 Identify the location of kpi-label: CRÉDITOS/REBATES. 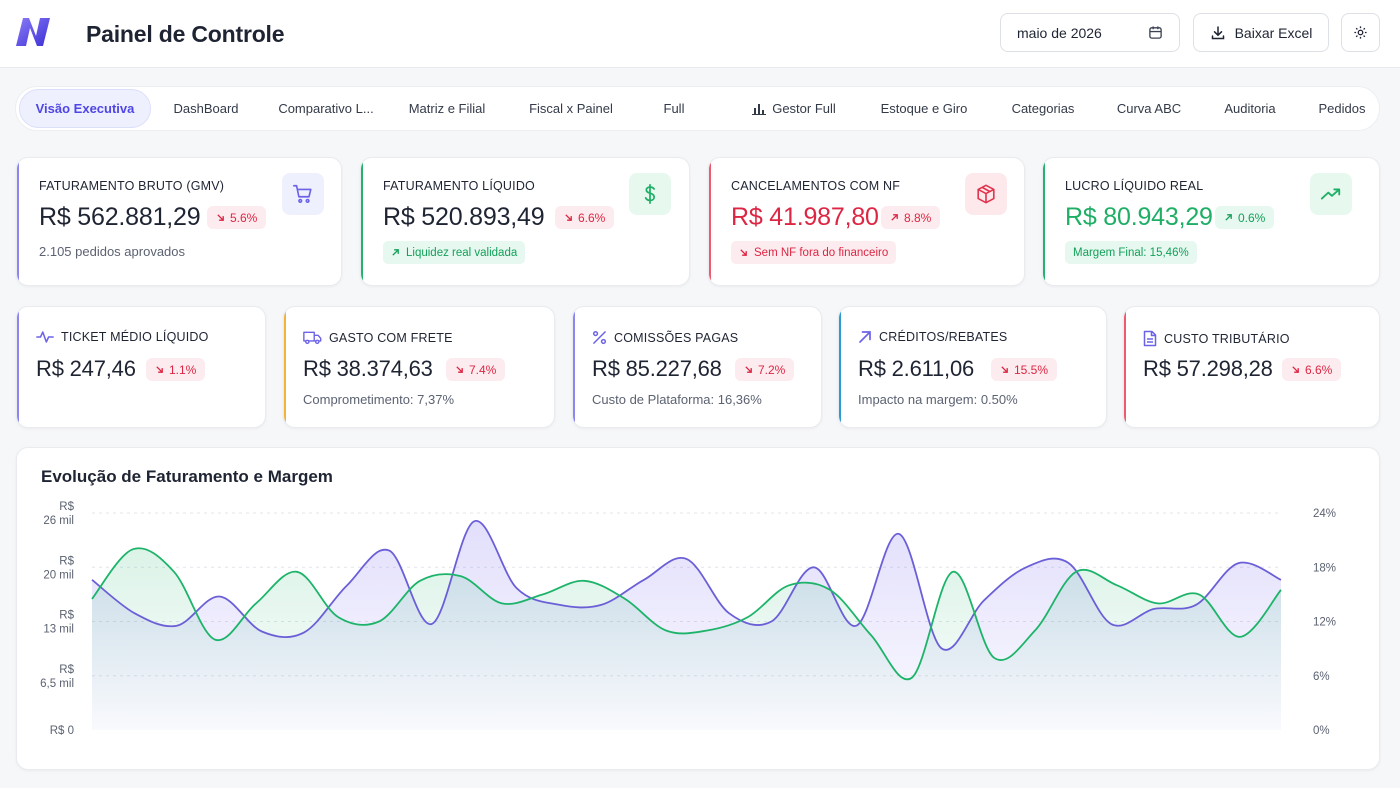
(943, 337).